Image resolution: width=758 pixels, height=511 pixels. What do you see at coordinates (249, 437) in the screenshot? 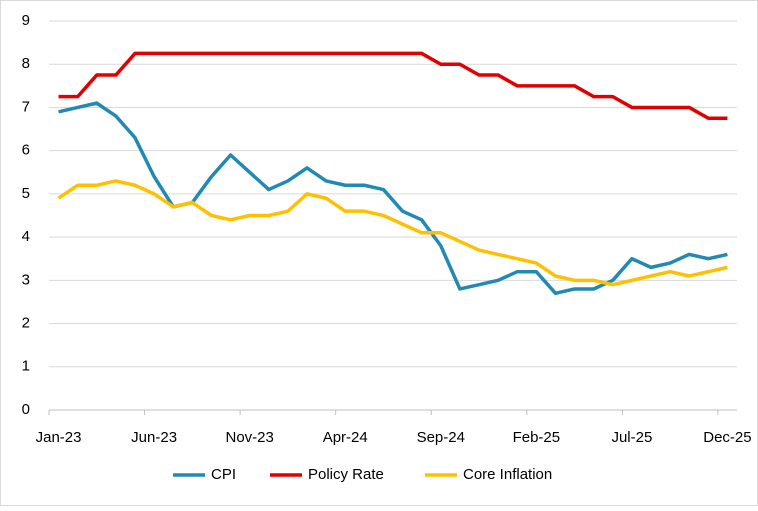
I see `x-tick-label: Nov-23` at bounding box center [249, 437].